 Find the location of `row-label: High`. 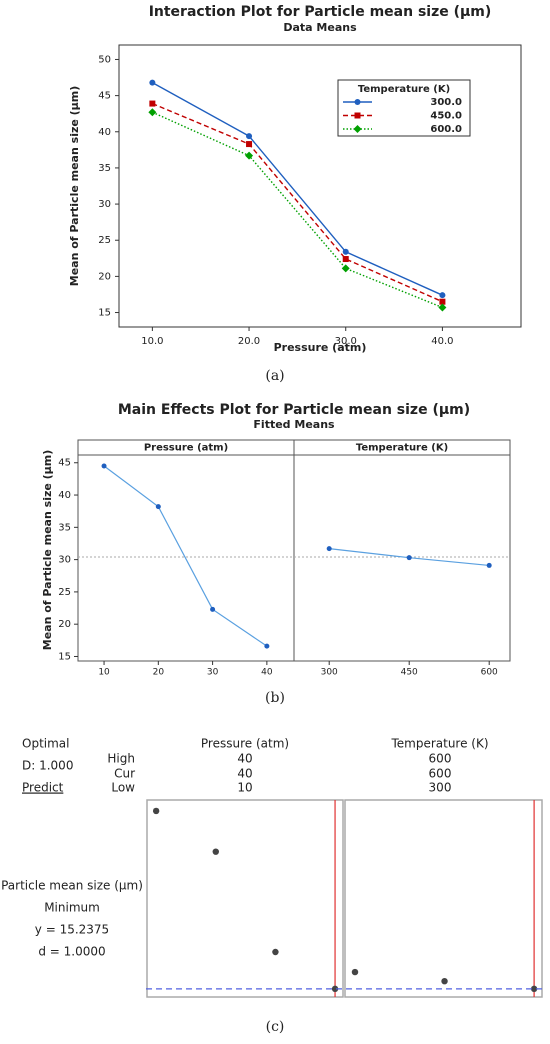

row-label: High is located at coordinates (121, 759).